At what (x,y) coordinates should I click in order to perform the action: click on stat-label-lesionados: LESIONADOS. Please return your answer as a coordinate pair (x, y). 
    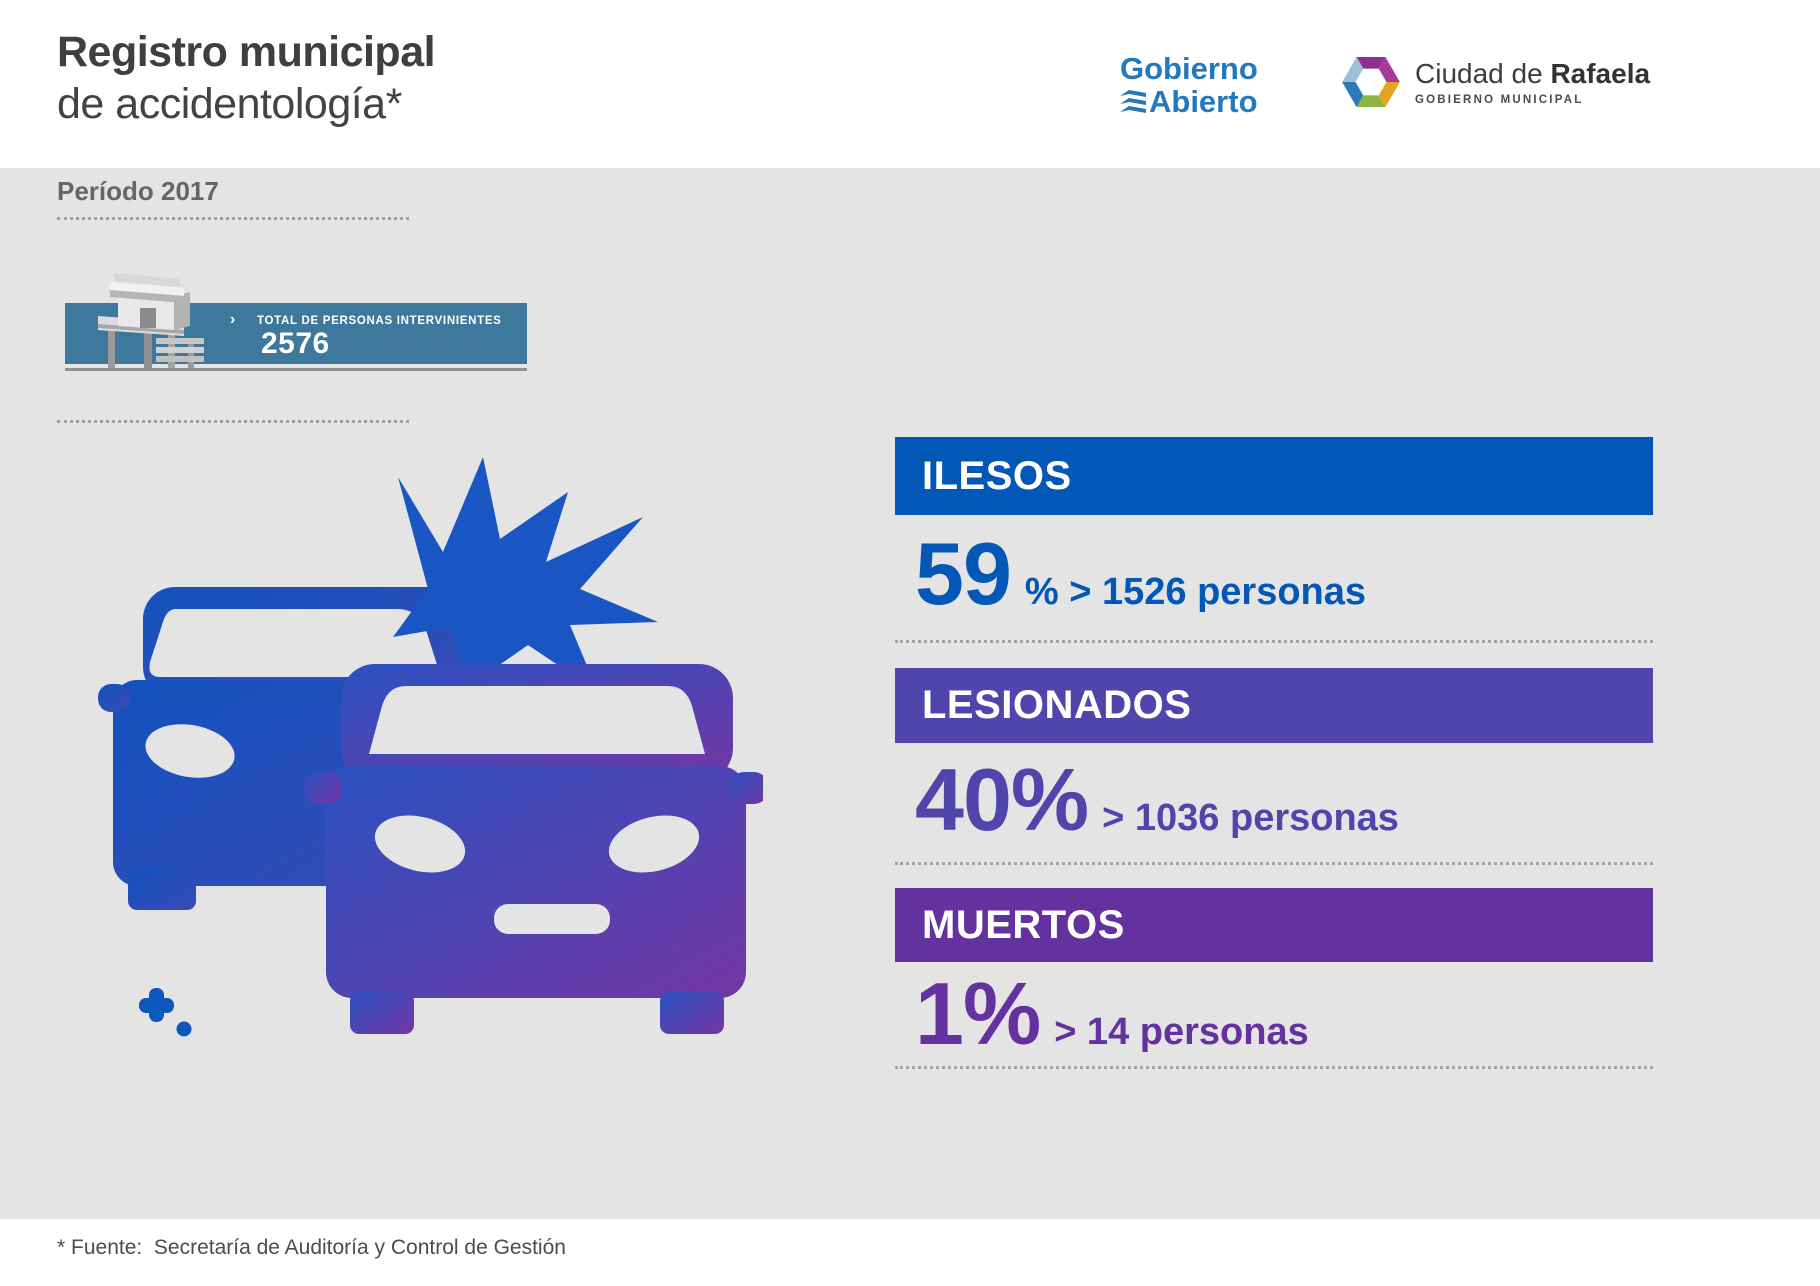
    Looking at the image, I should click on (1057, 705).